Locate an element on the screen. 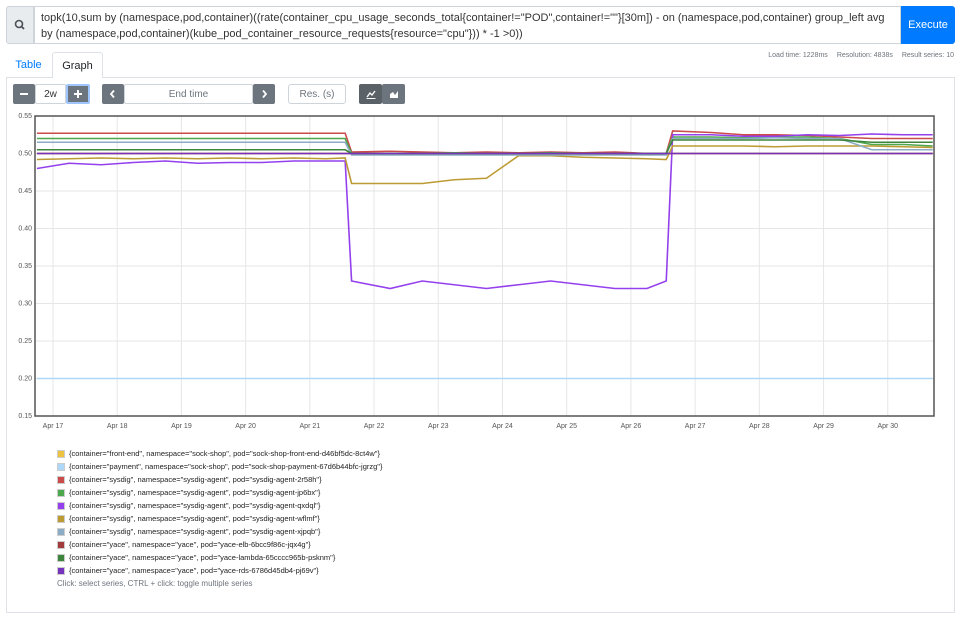 The width and height of the screenshot is (960, 618). tab: Table is located at coordinates (28, 65).